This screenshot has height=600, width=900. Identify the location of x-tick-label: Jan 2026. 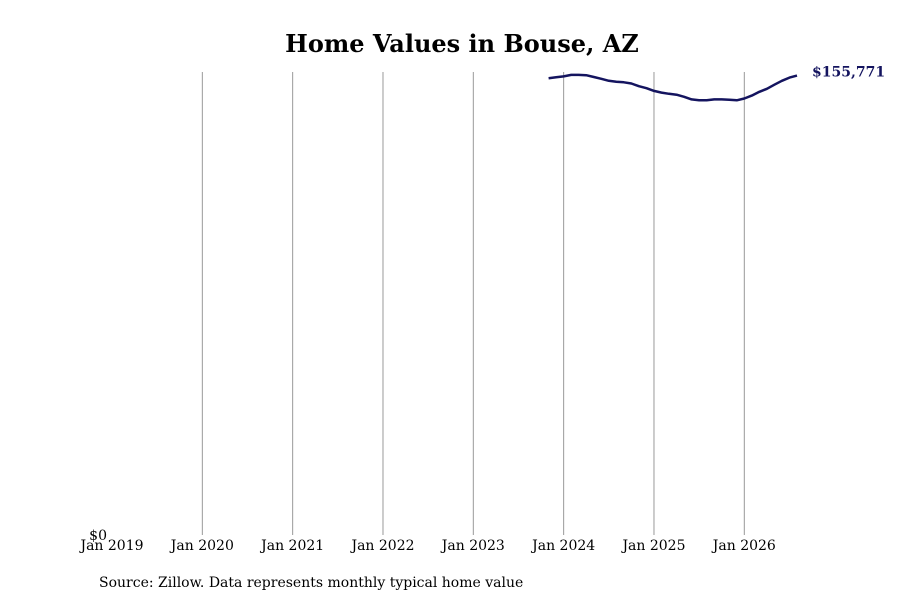
(743, 546).